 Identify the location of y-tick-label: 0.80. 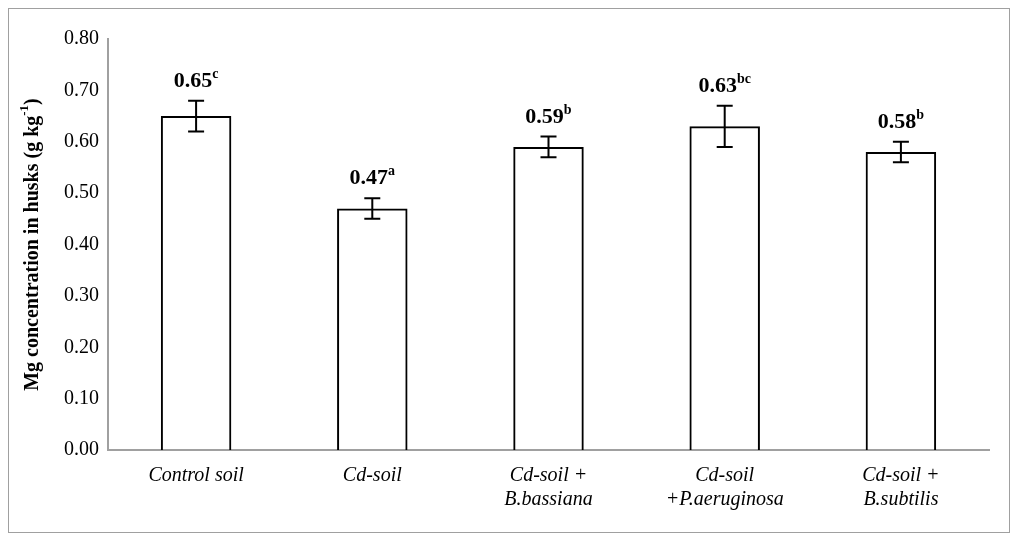
(81, 37).